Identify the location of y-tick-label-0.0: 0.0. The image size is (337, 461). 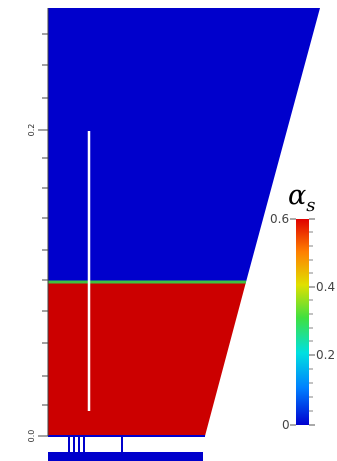
(31, 436).